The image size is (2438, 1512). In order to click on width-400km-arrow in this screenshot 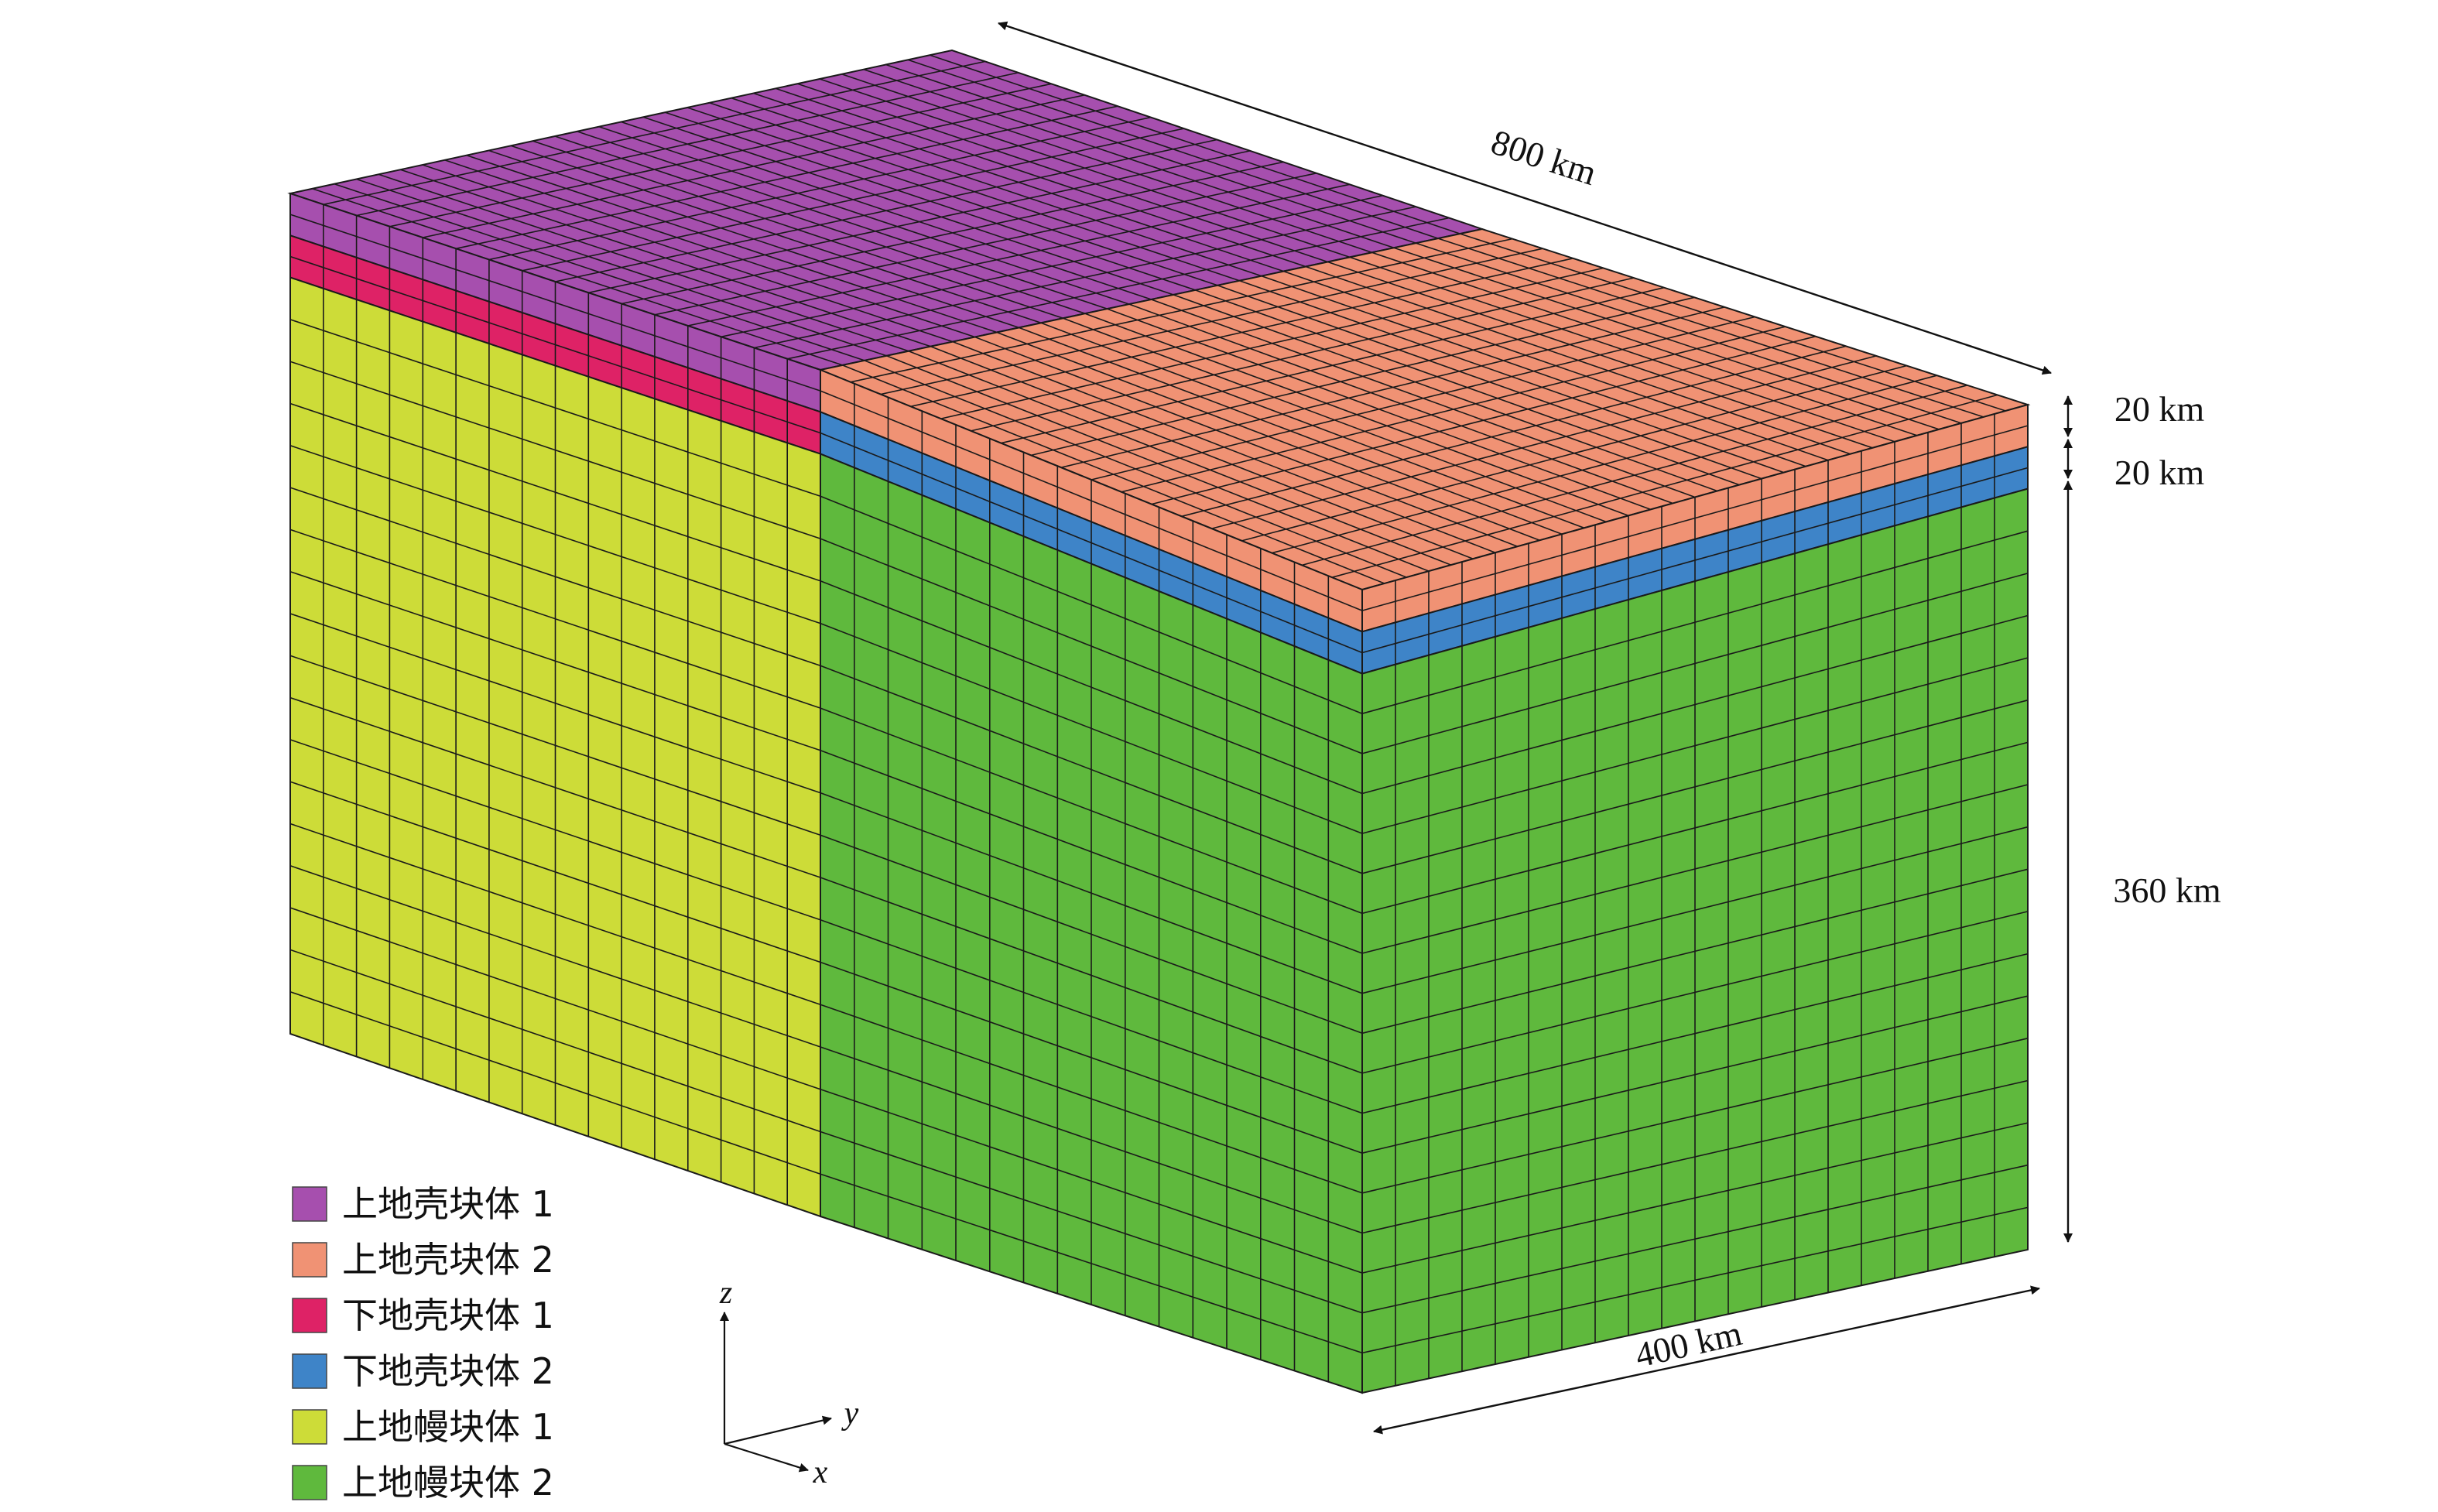, I will do `click(1707, 1360)`.